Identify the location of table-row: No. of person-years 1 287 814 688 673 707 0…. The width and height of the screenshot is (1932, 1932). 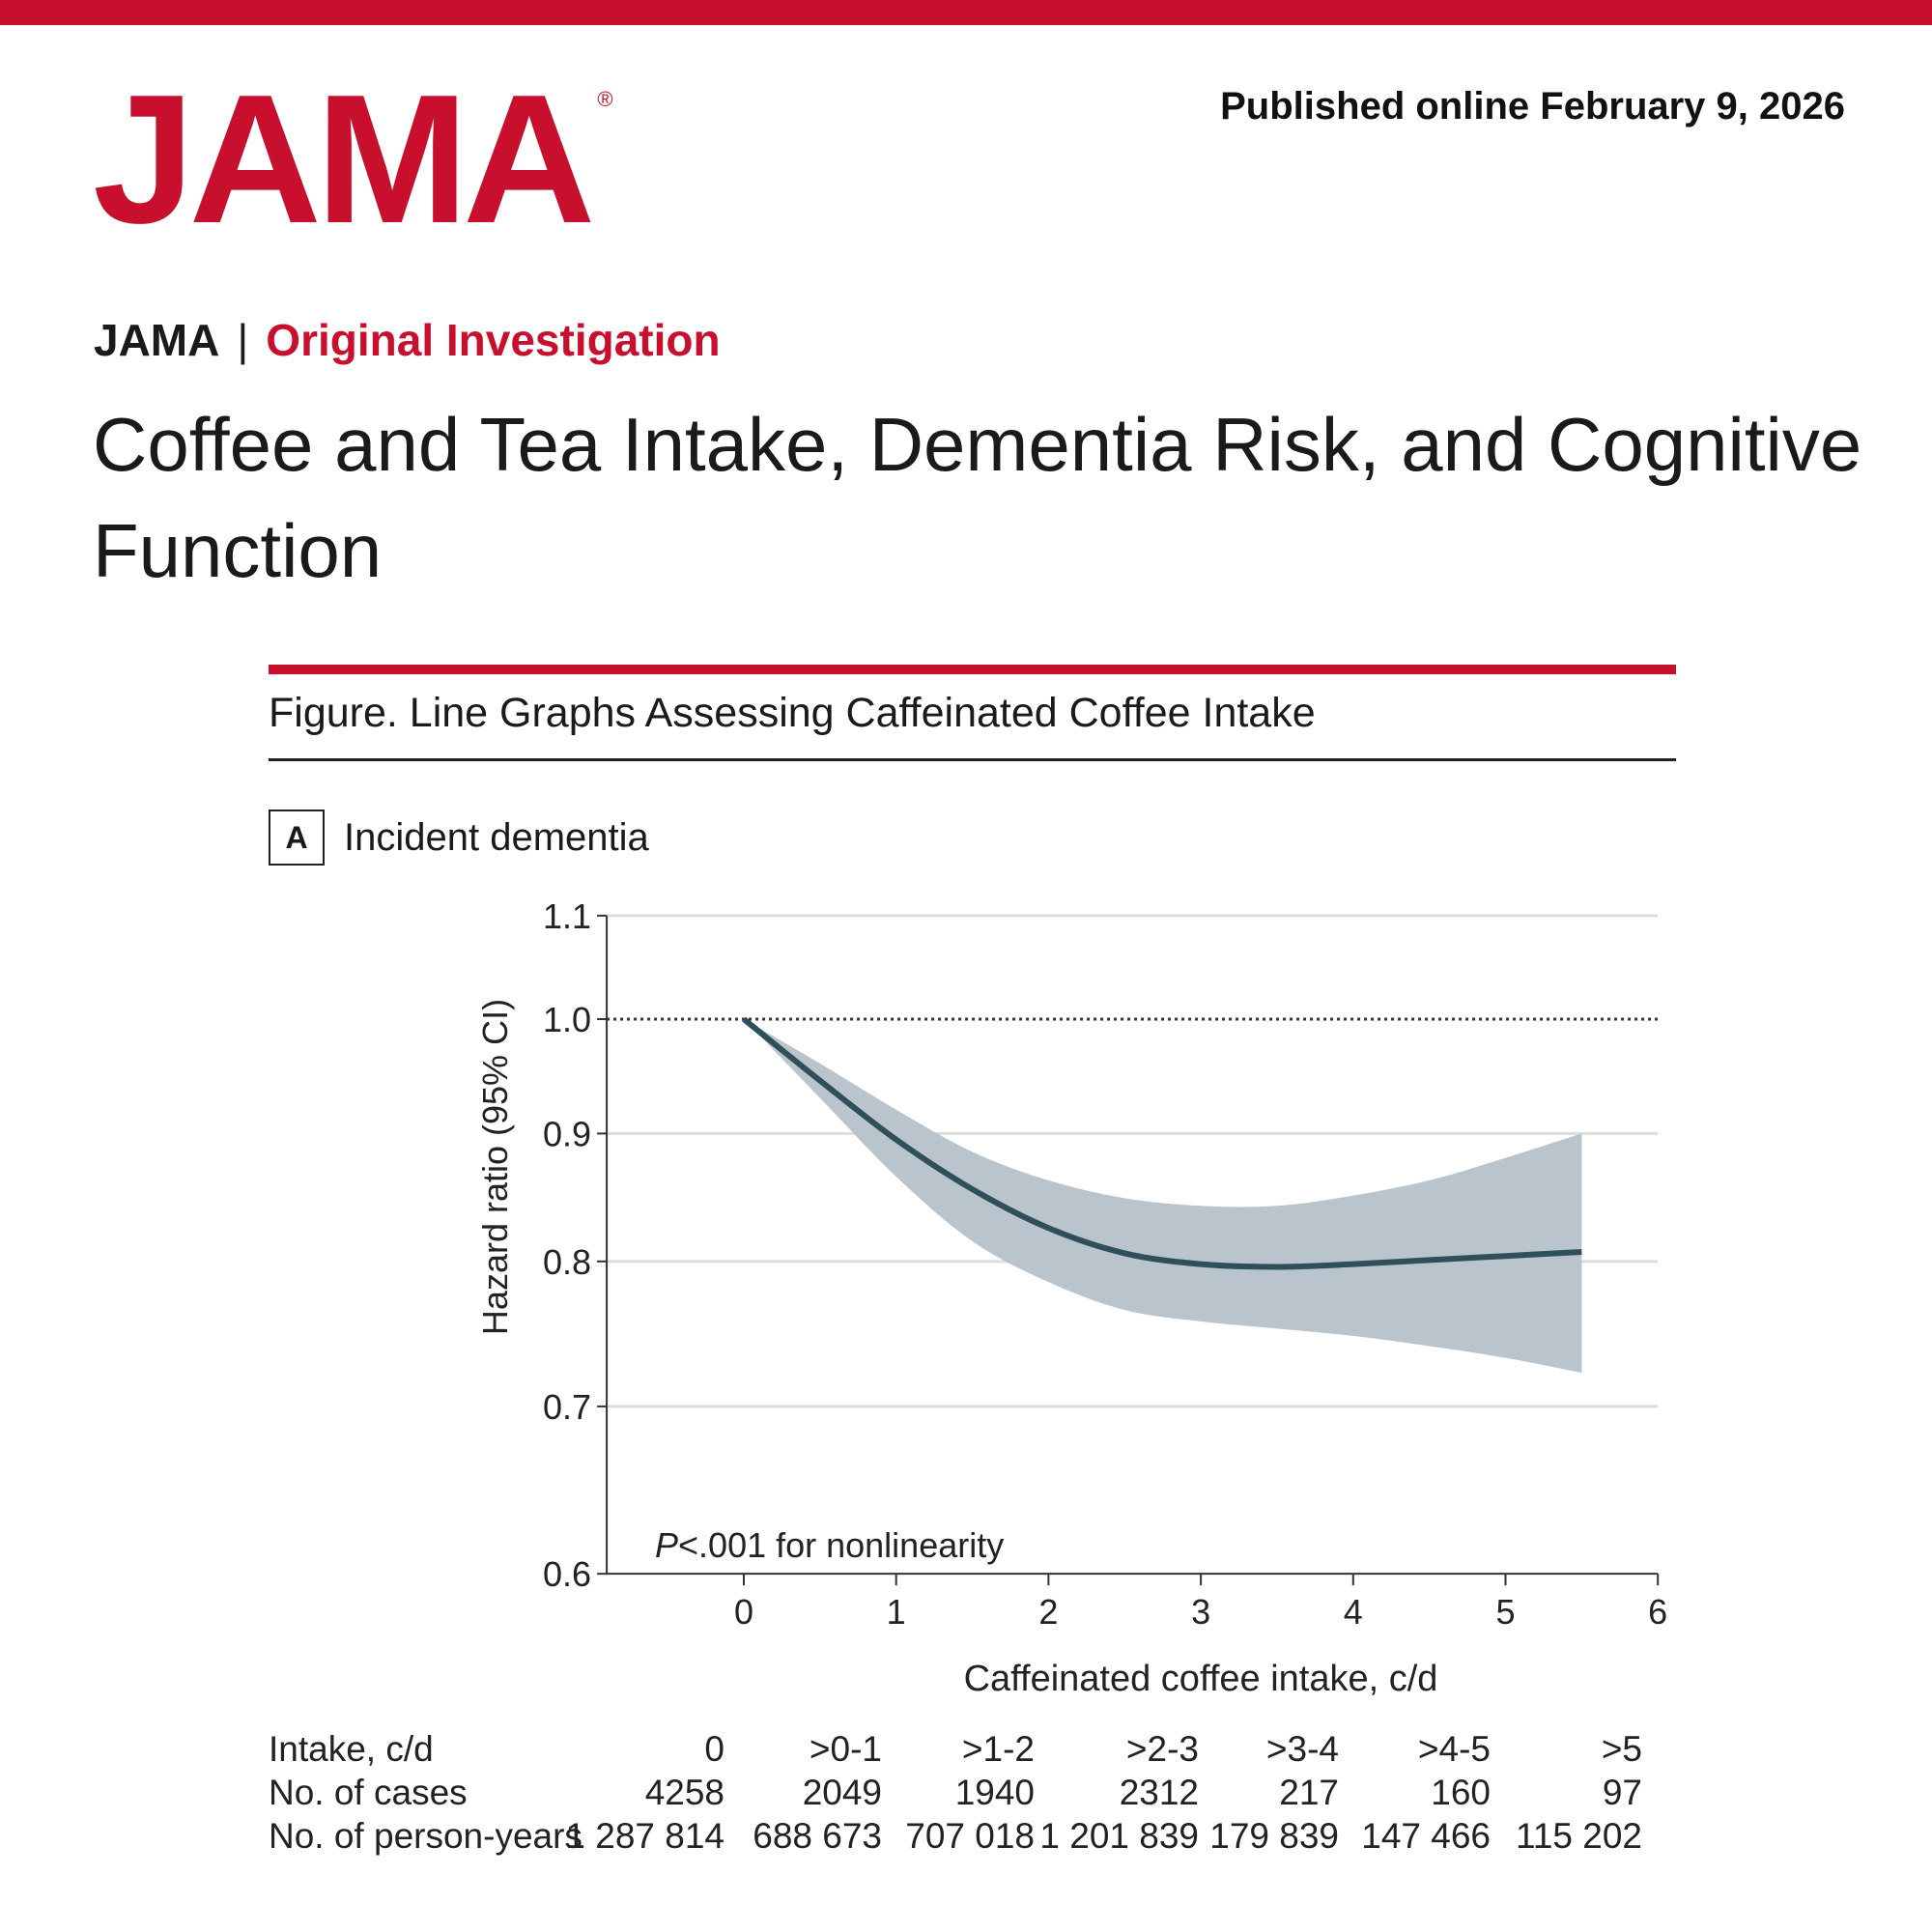
(959, 1837).